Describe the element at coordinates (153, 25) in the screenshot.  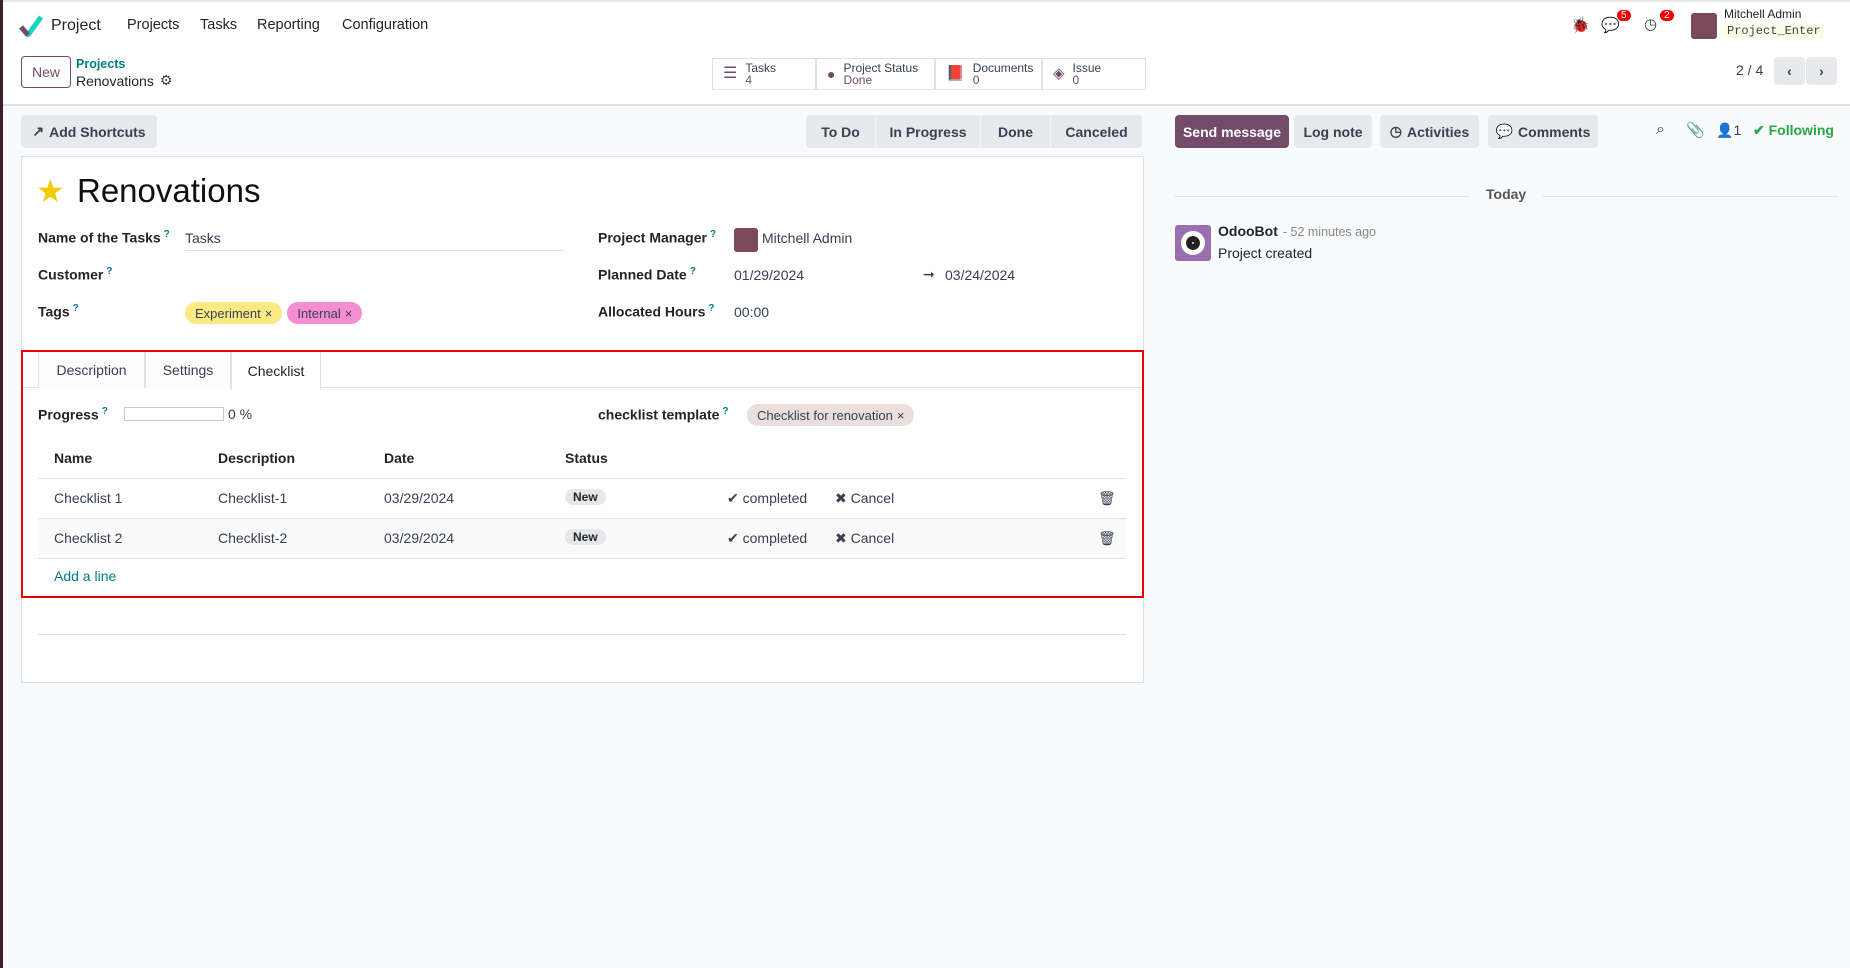
I see `menu-projects: Projects` at that location.